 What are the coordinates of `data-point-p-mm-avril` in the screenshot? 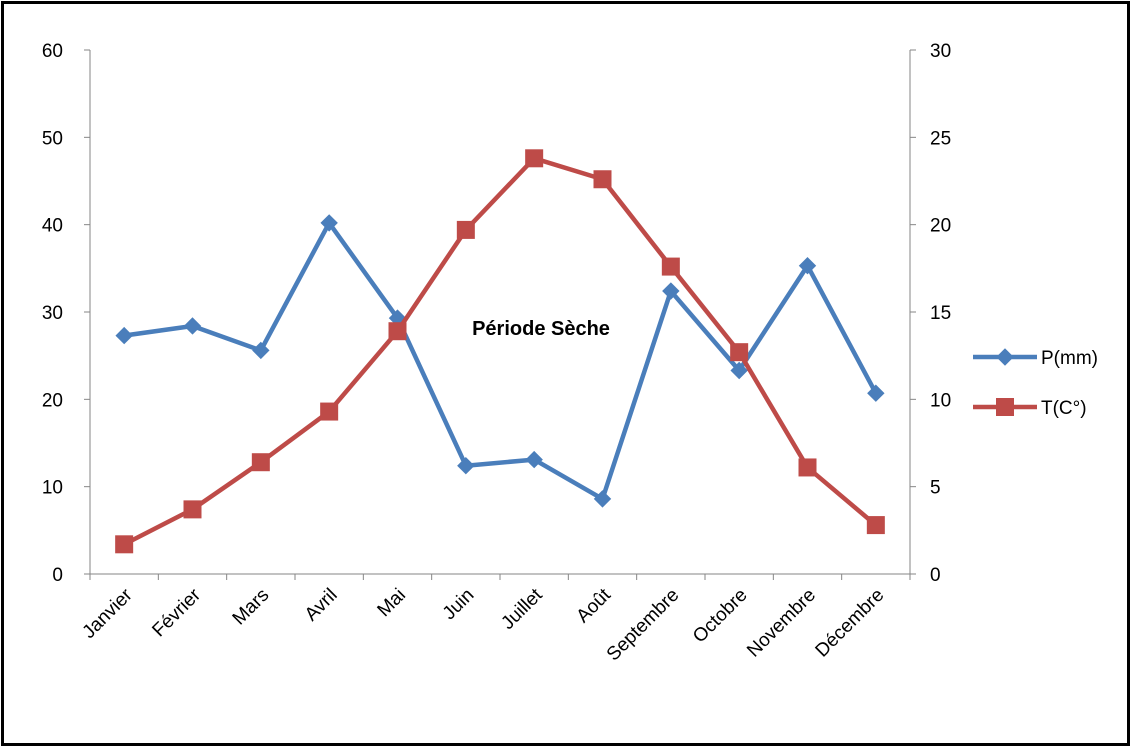 It's located at (329, 223).